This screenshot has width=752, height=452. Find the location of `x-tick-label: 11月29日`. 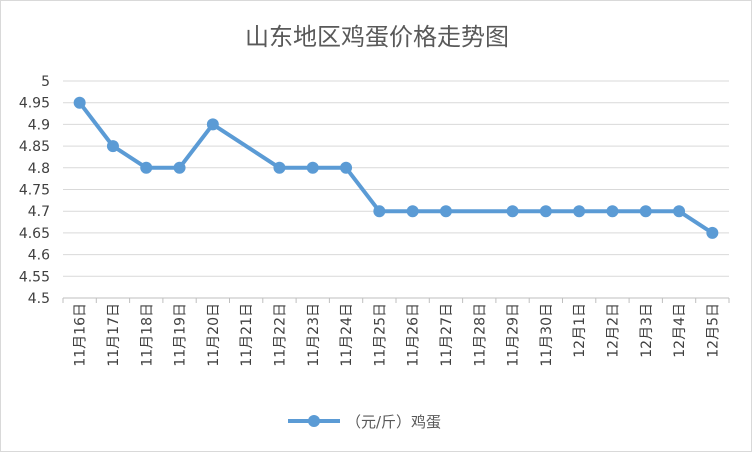

x-tick-label: 11月29日 is located at coordinates (514, 335).